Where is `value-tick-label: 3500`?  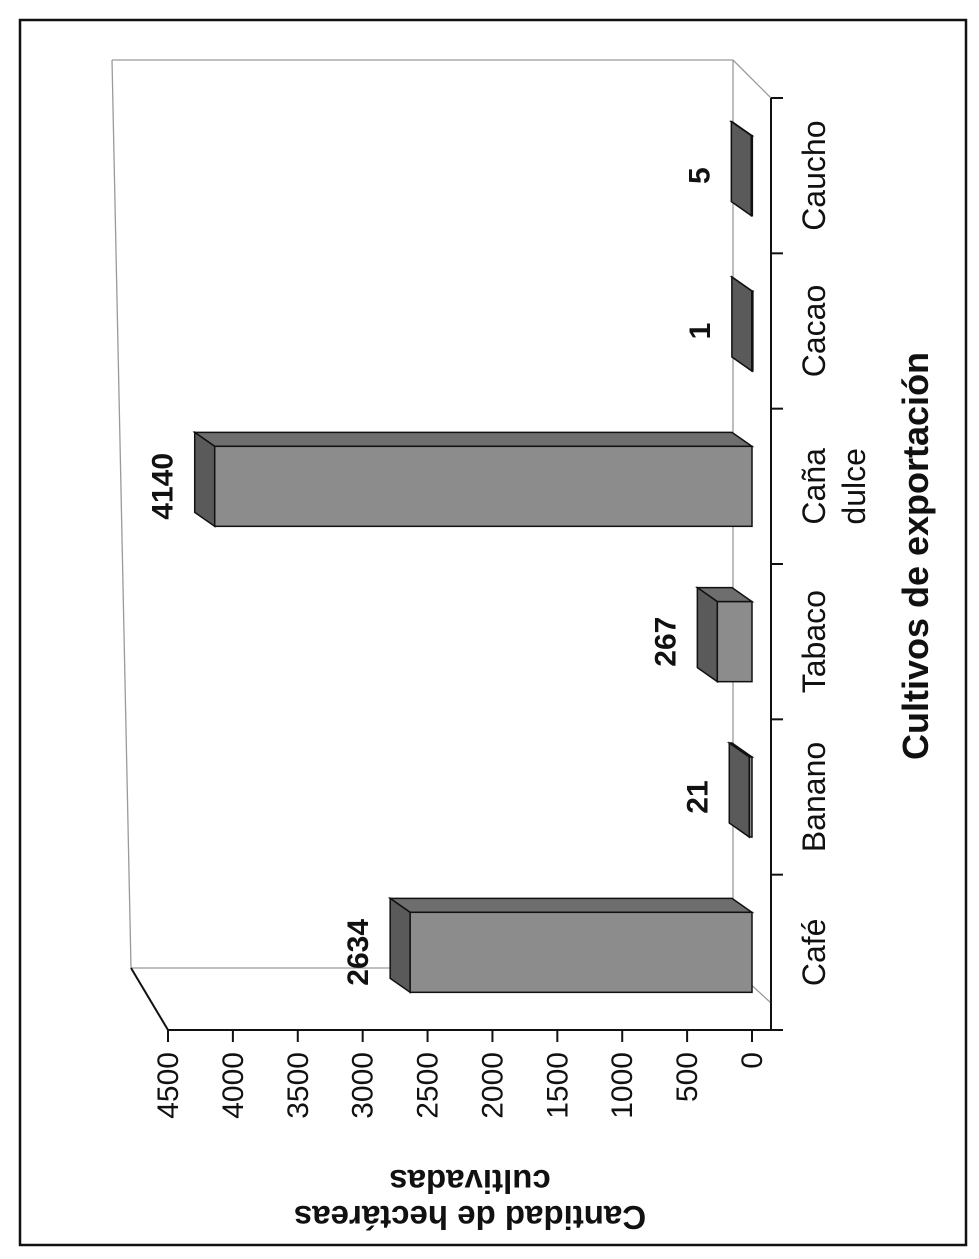 value-tick-label: 3500 is located at coordinates (298, 1085).